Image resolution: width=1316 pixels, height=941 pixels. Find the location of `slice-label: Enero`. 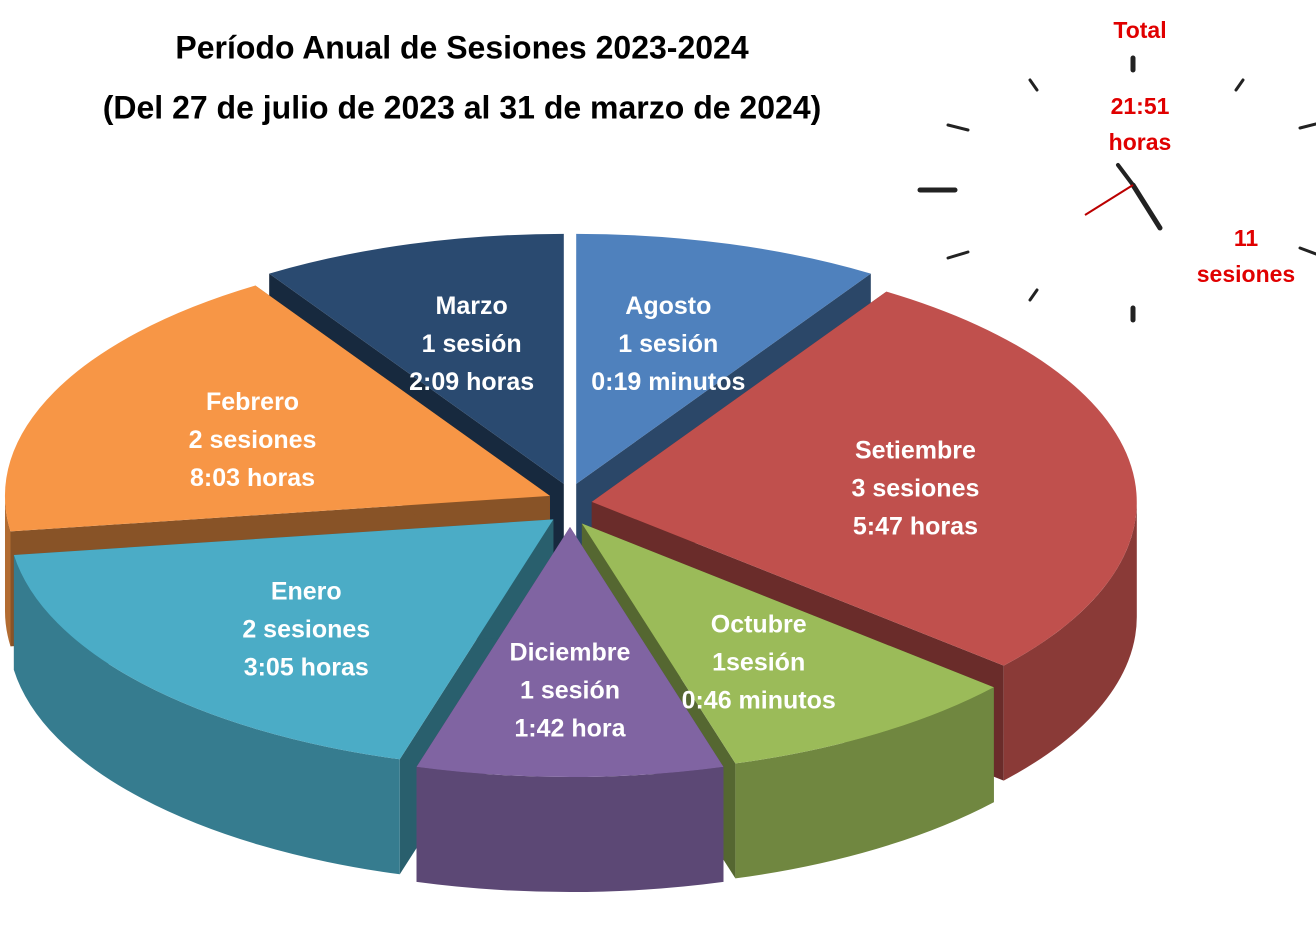

slice-label: Enero is located at coordinates (306, 592).